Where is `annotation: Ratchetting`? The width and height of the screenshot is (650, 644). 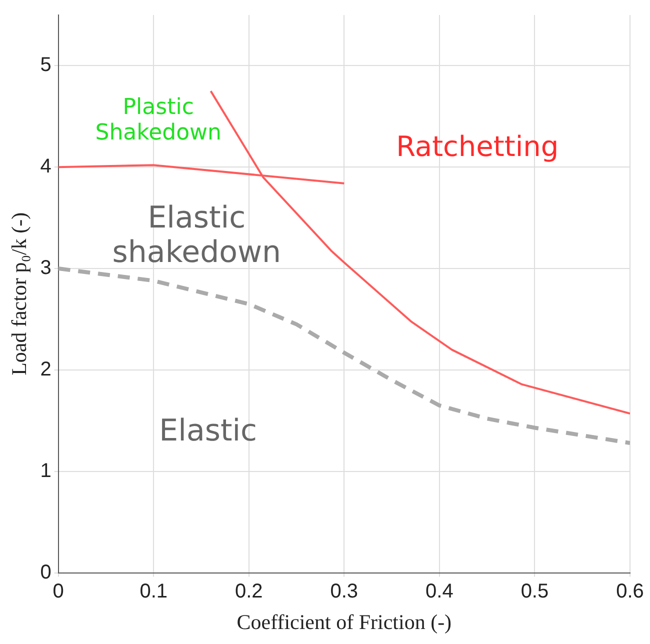
annotation: Ratchetting is located at coordinates (477, 147).